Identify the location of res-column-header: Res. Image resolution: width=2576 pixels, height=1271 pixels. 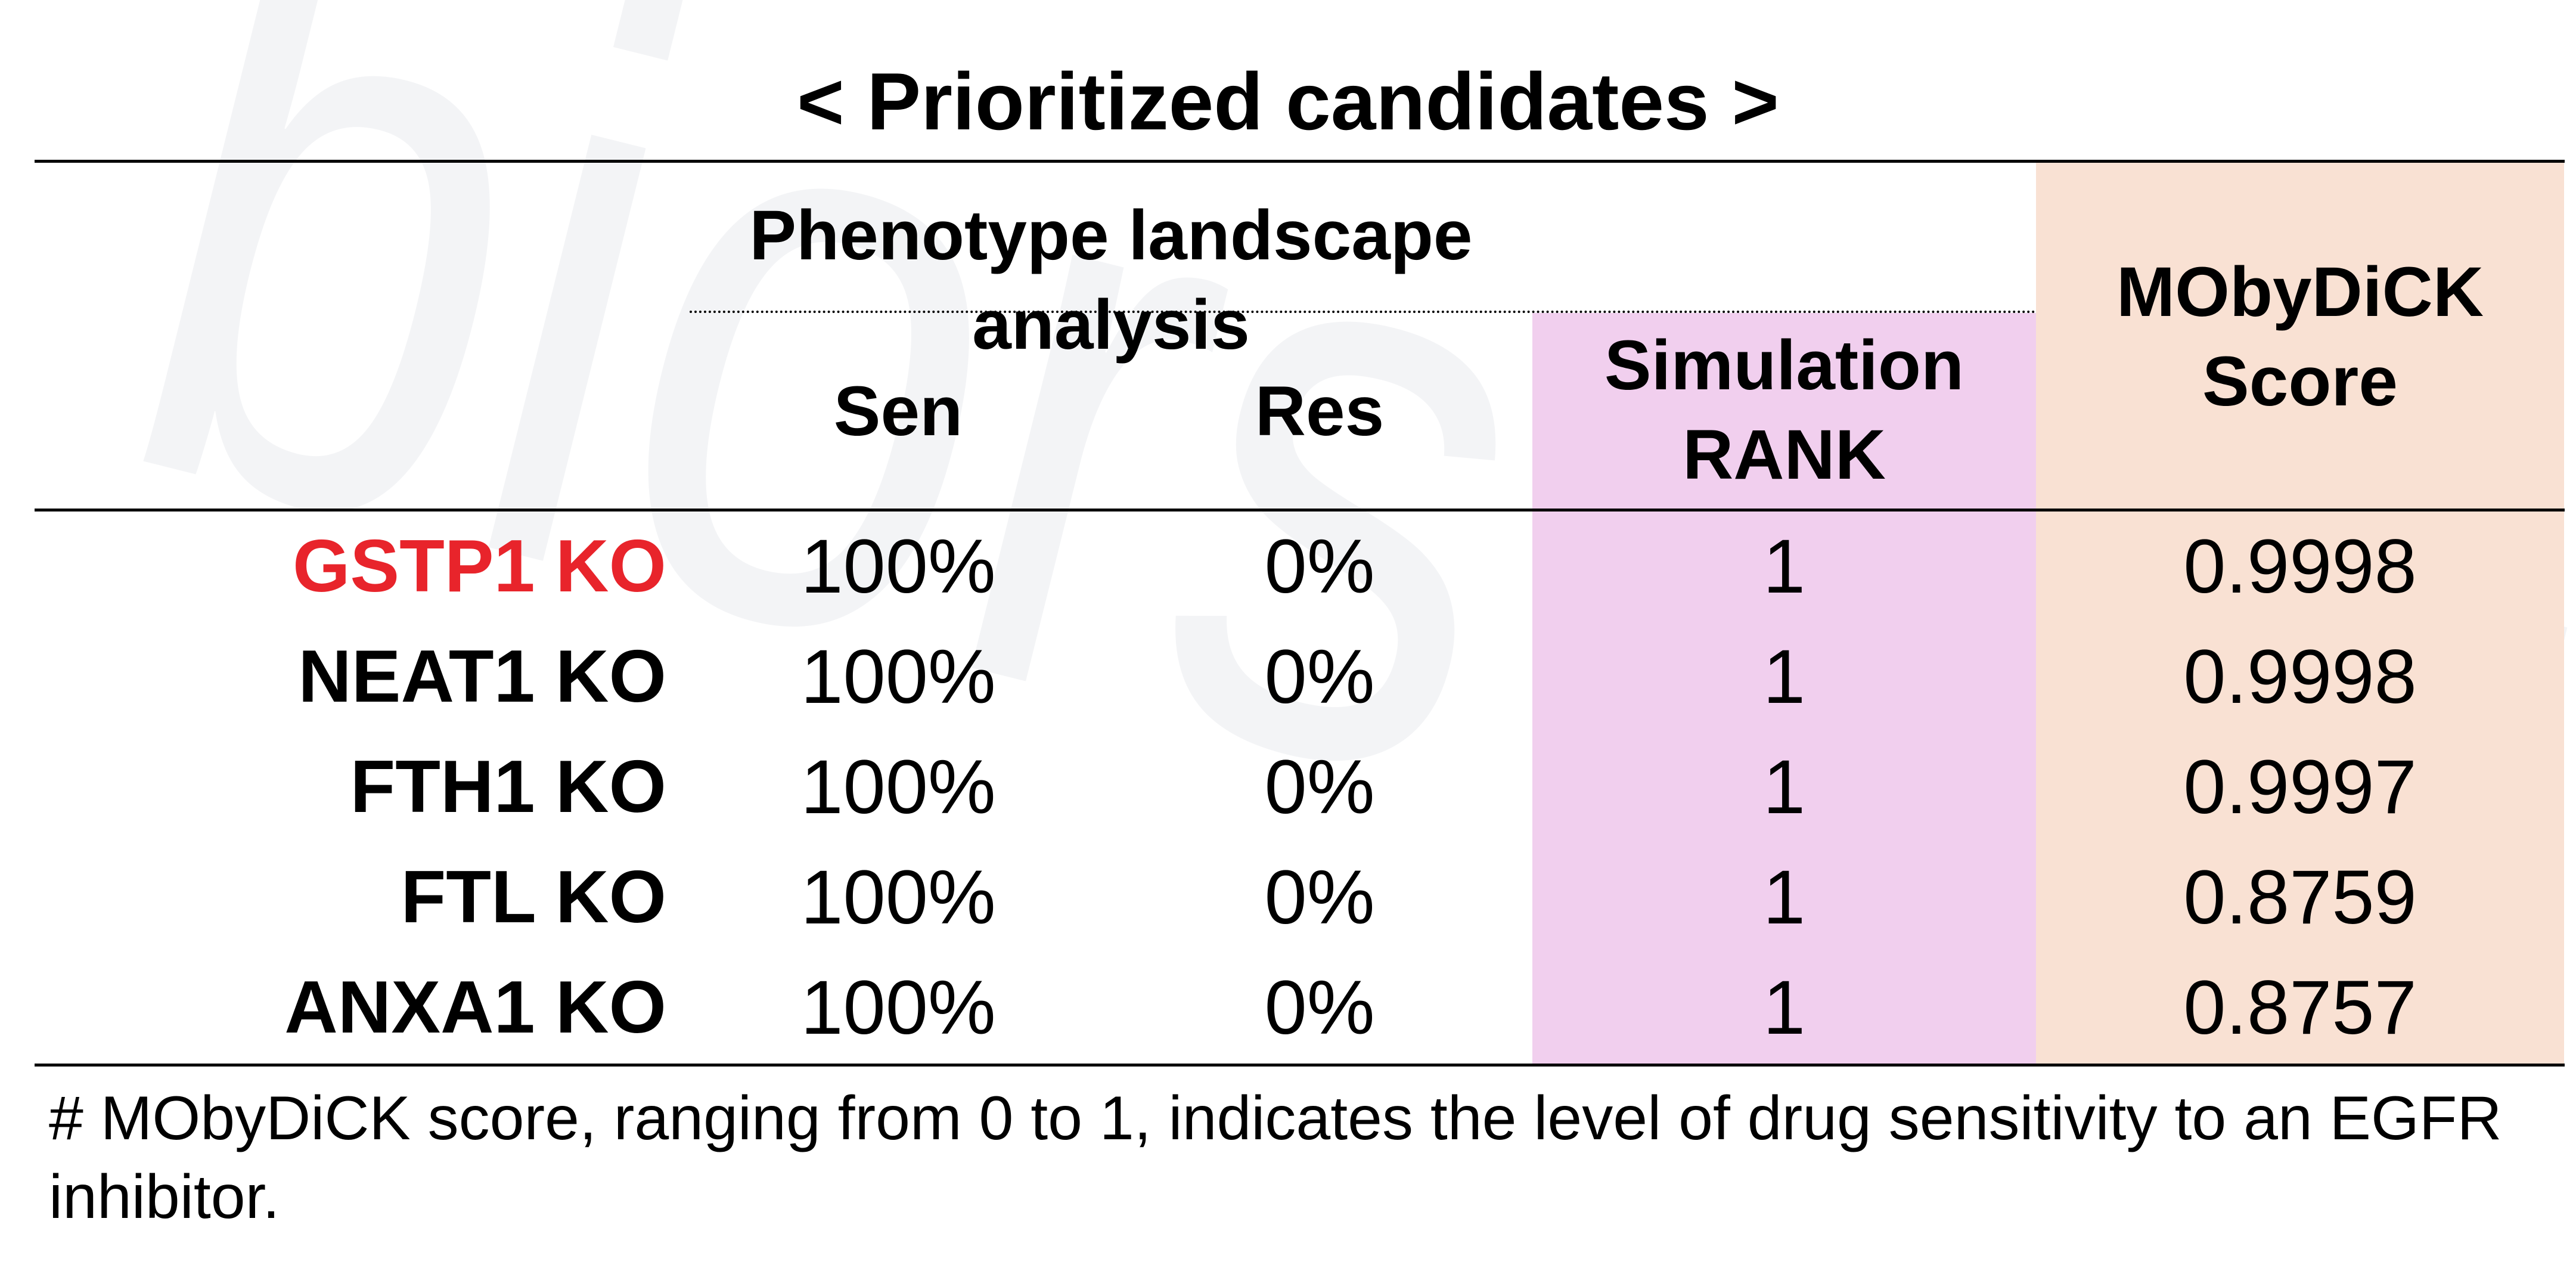
(1320, 411).